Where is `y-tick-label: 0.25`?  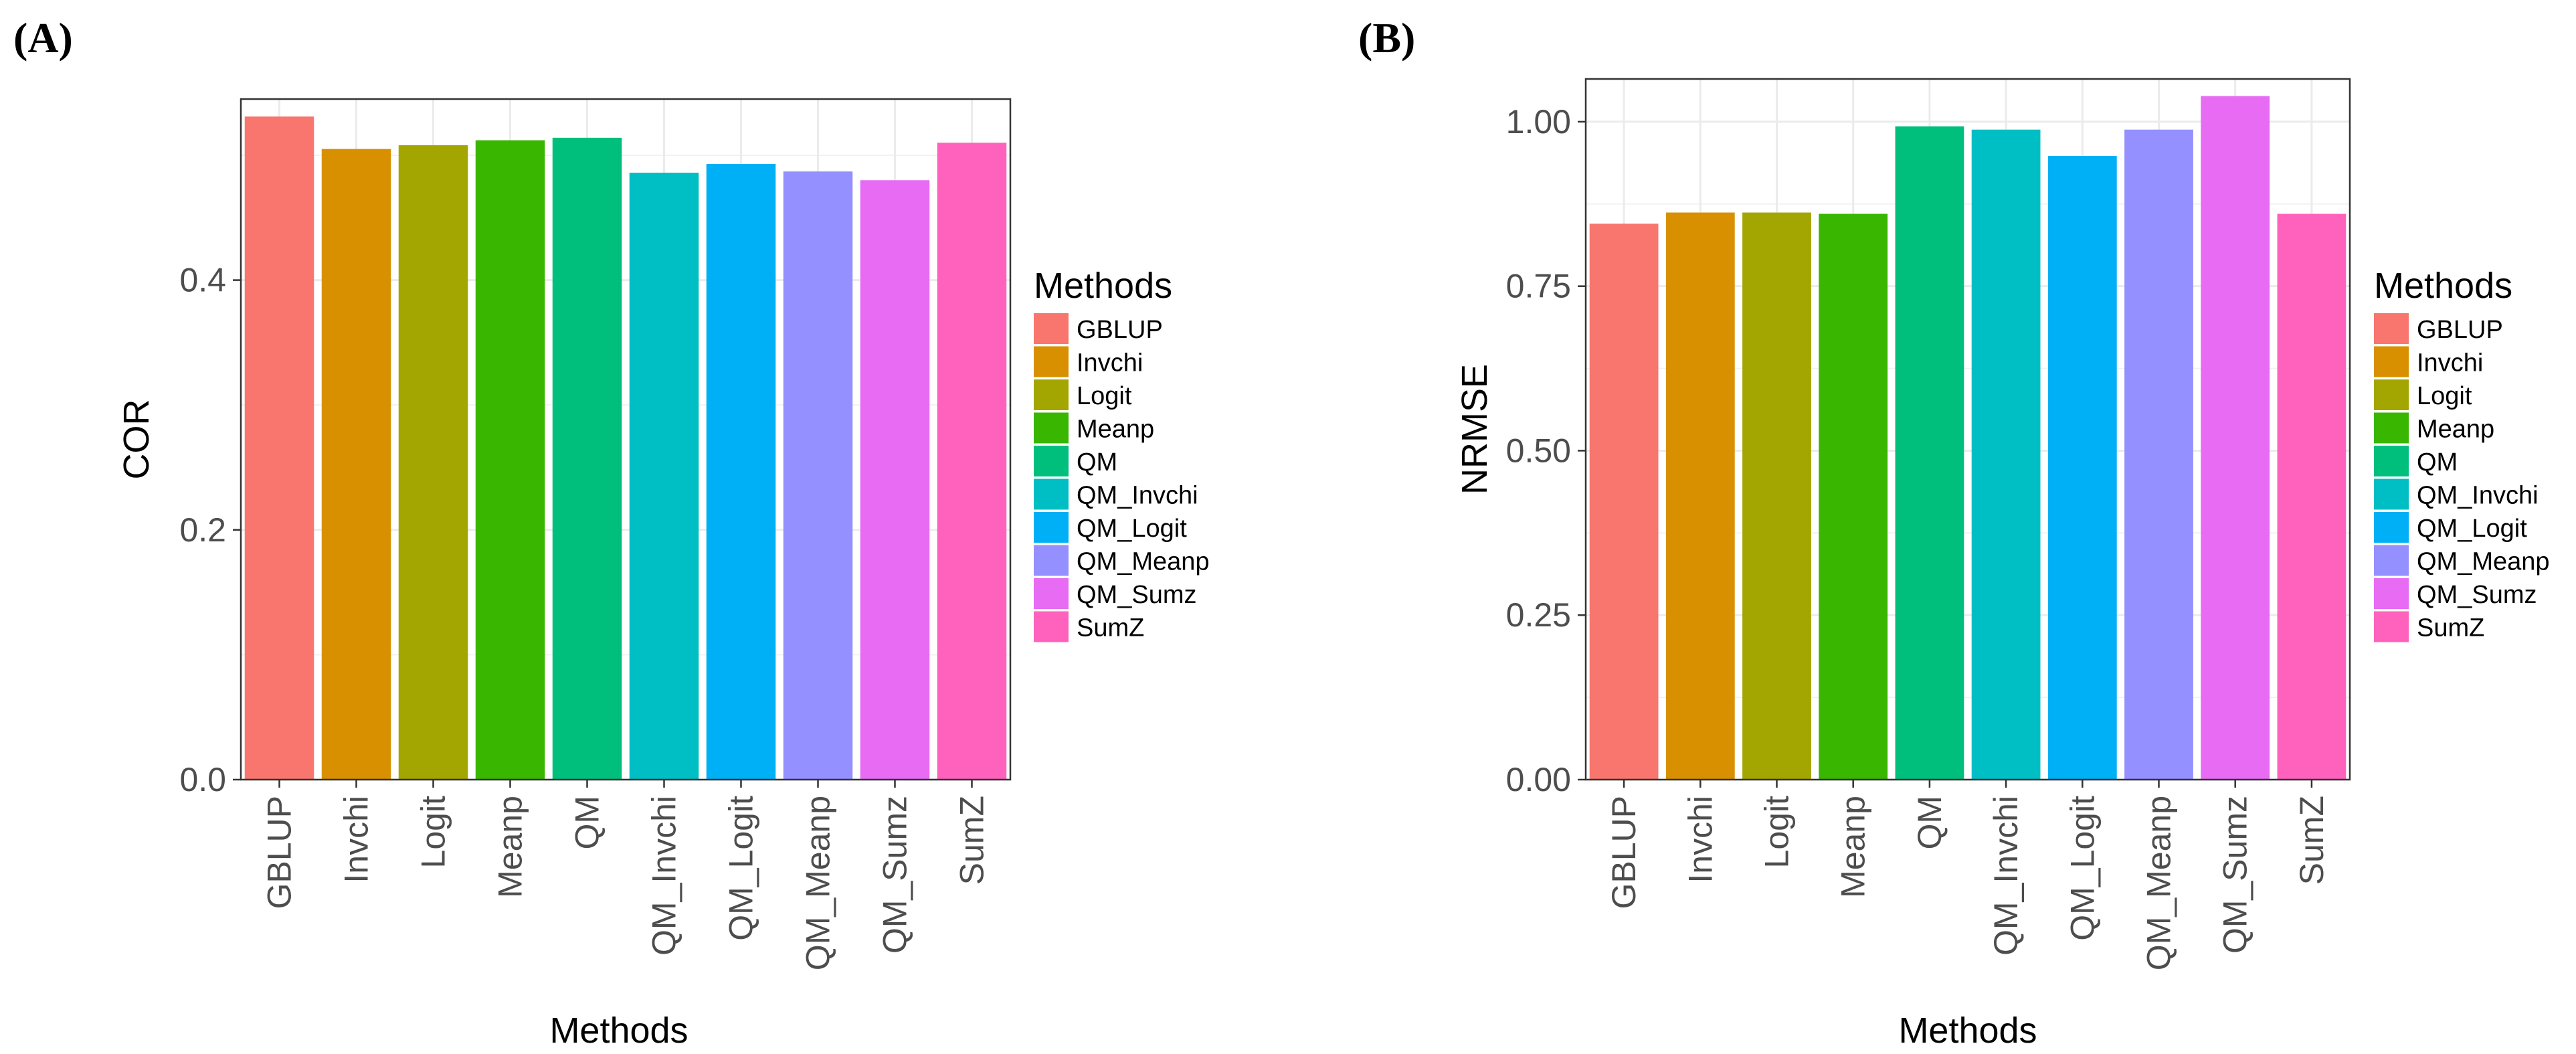
y-tick-label: 0.25 is located at coordinates (1538, 615).